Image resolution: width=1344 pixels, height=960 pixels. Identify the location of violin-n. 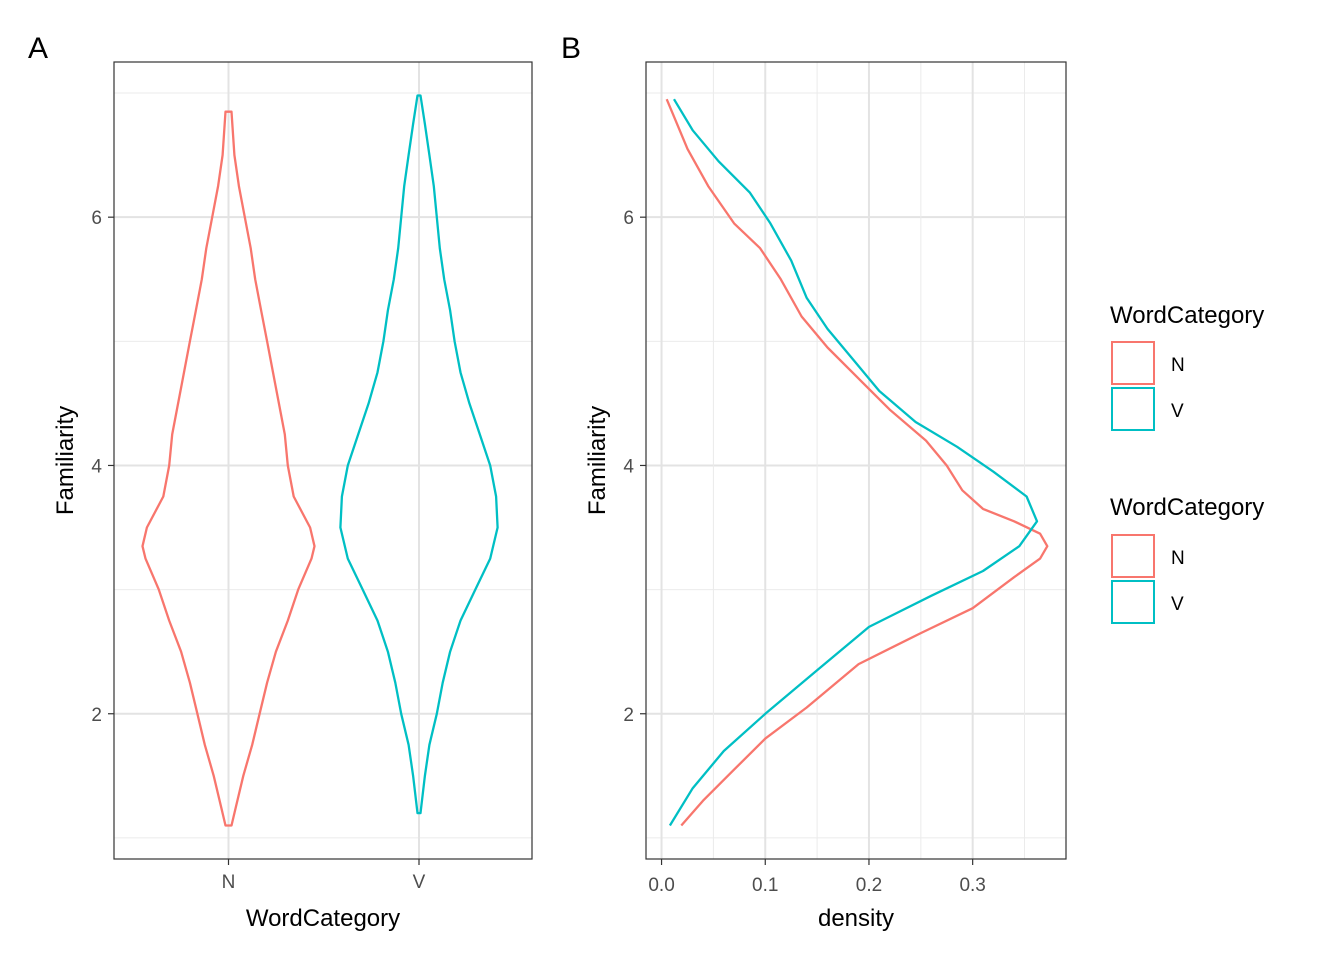
(228, 468).